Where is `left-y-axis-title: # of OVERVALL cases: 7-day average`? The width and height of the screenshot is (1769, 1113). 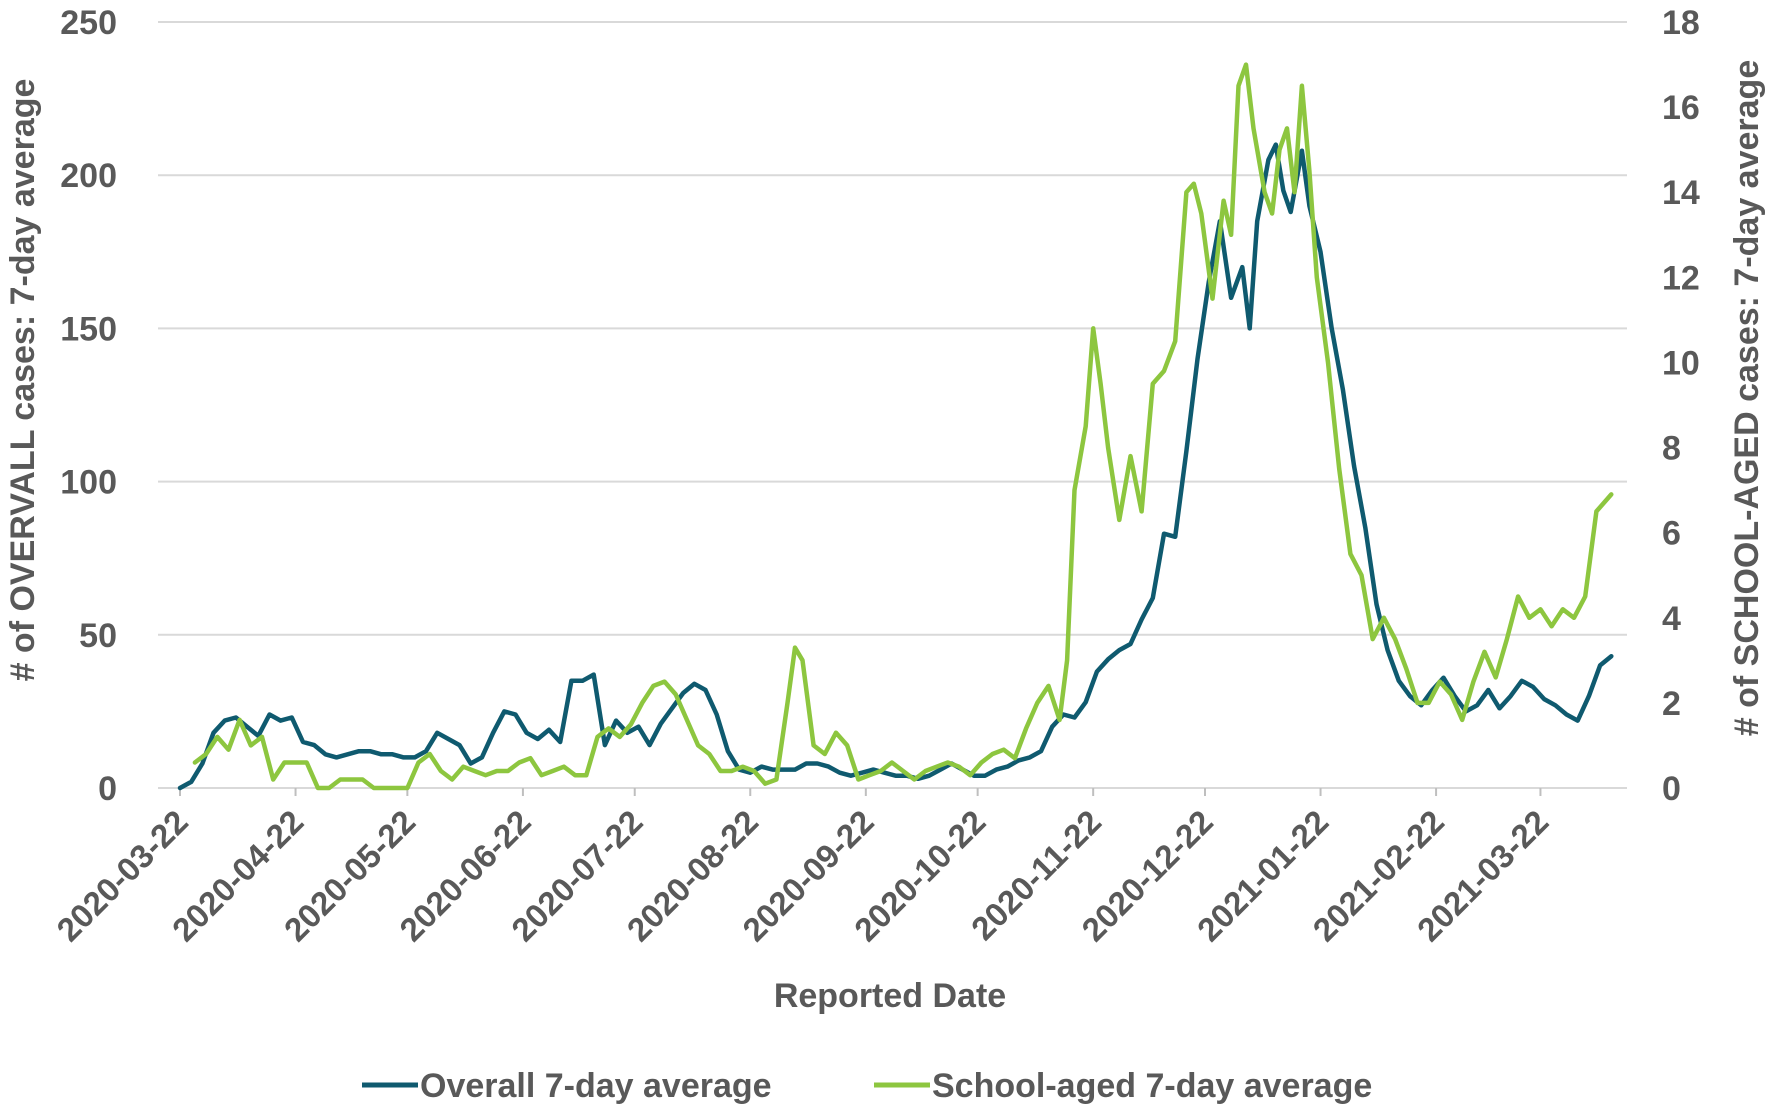
left-y-axis-title: # of OVERVALL cases: 7-day average is located at coordinates (23, 380).